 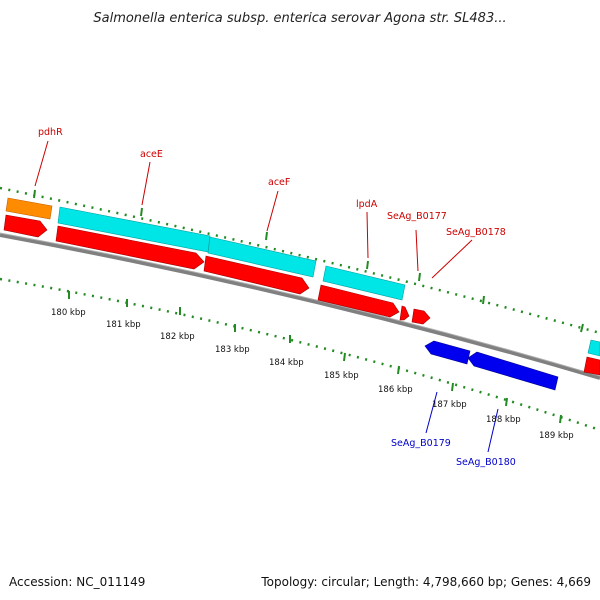 I want to click on gene-label-SeAg_B0179: SeAg_B0179, so click(x=421, y=443).